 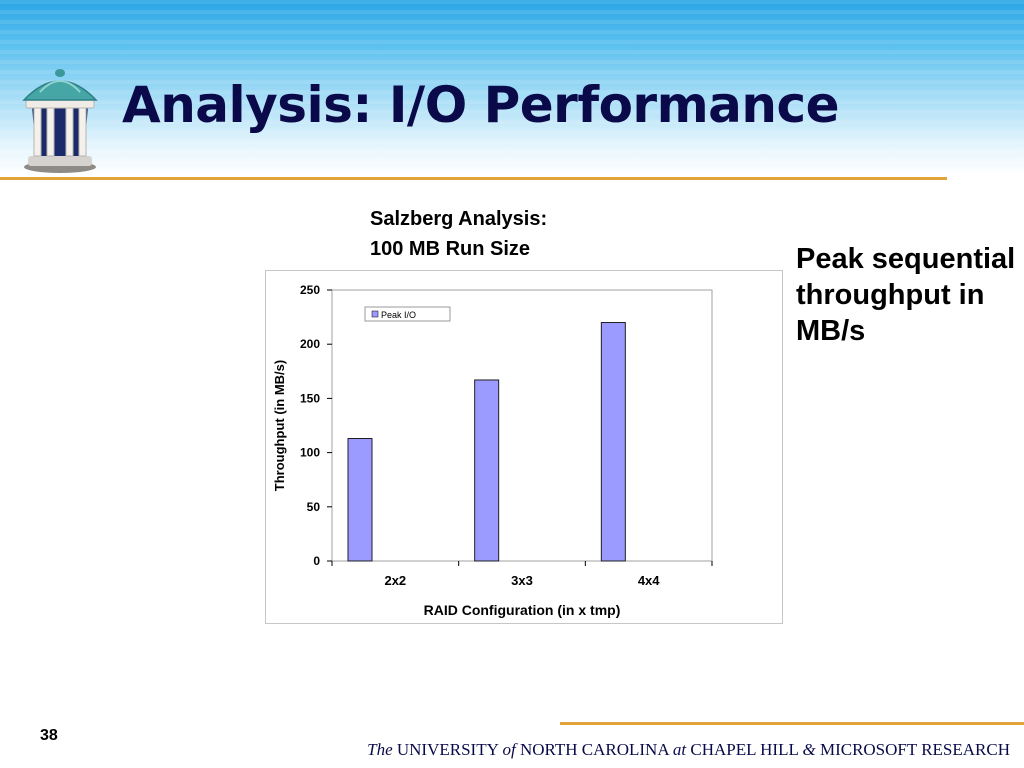 What do you see at coordinates (594, 749) in the screenshot?
I see `footer-north-carolina: NORTH CAROLINA` at bounding box center [594, 749].